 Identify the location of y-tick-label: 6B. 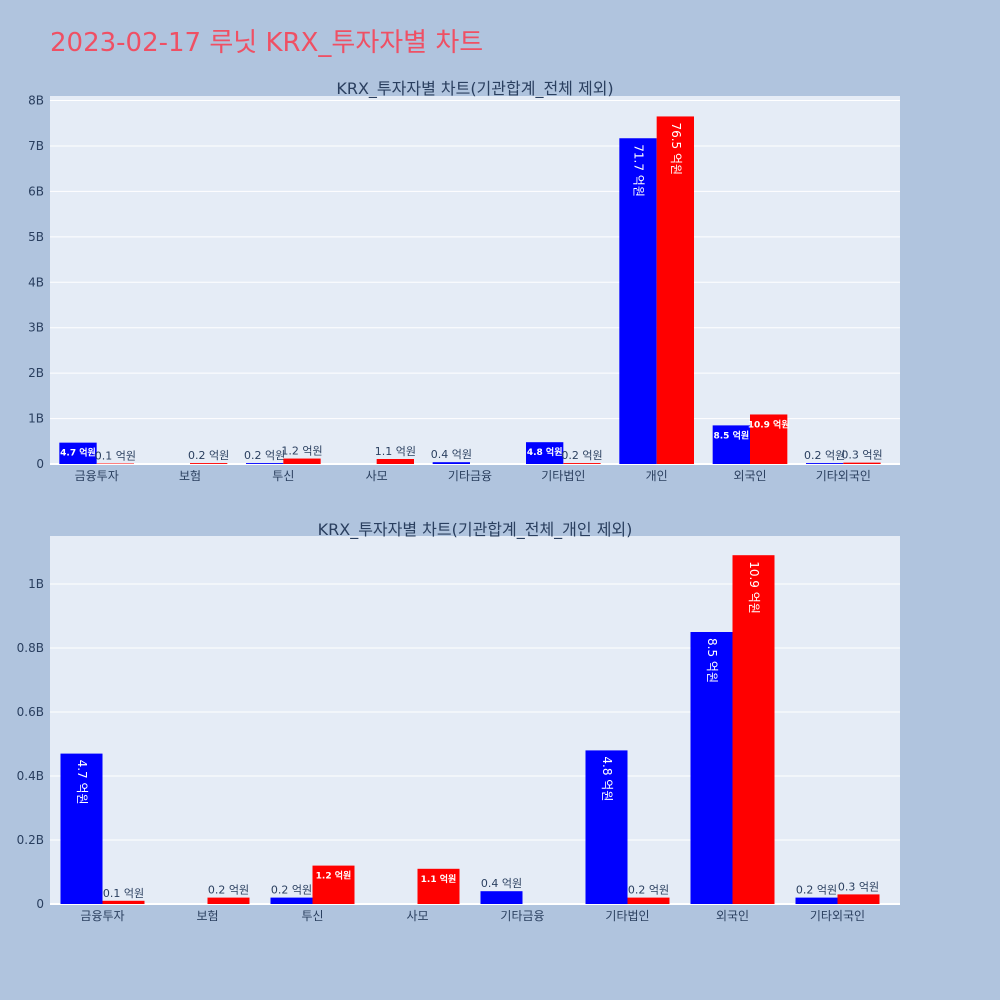
(36, 191).